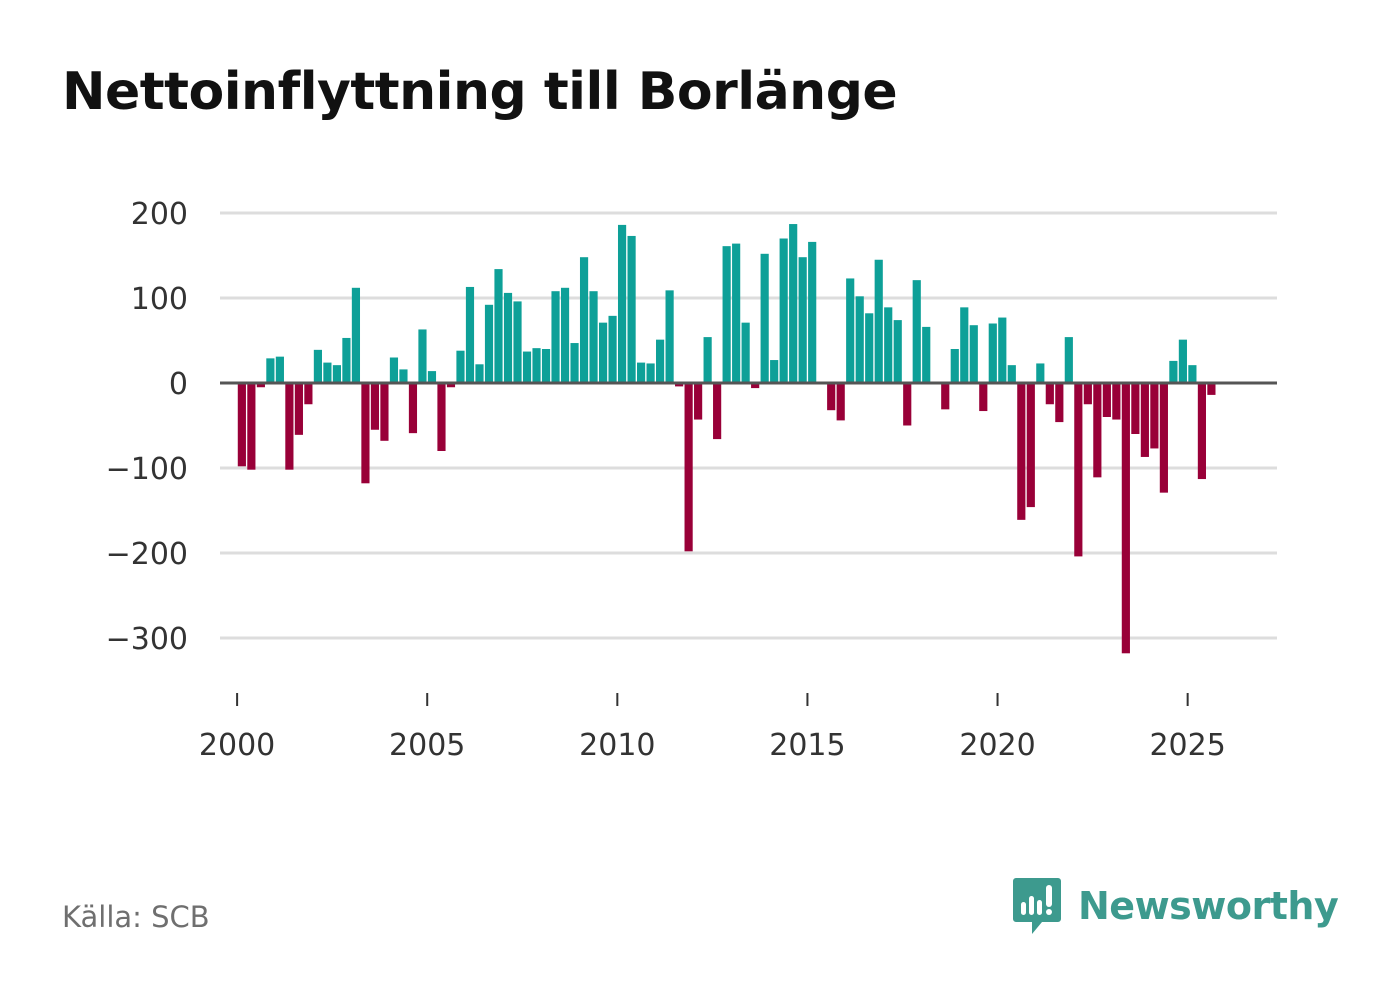 The height and width of the screenshot is (999, 1382). I want to click on source-note: Källa: SCB, so click(136, 917).